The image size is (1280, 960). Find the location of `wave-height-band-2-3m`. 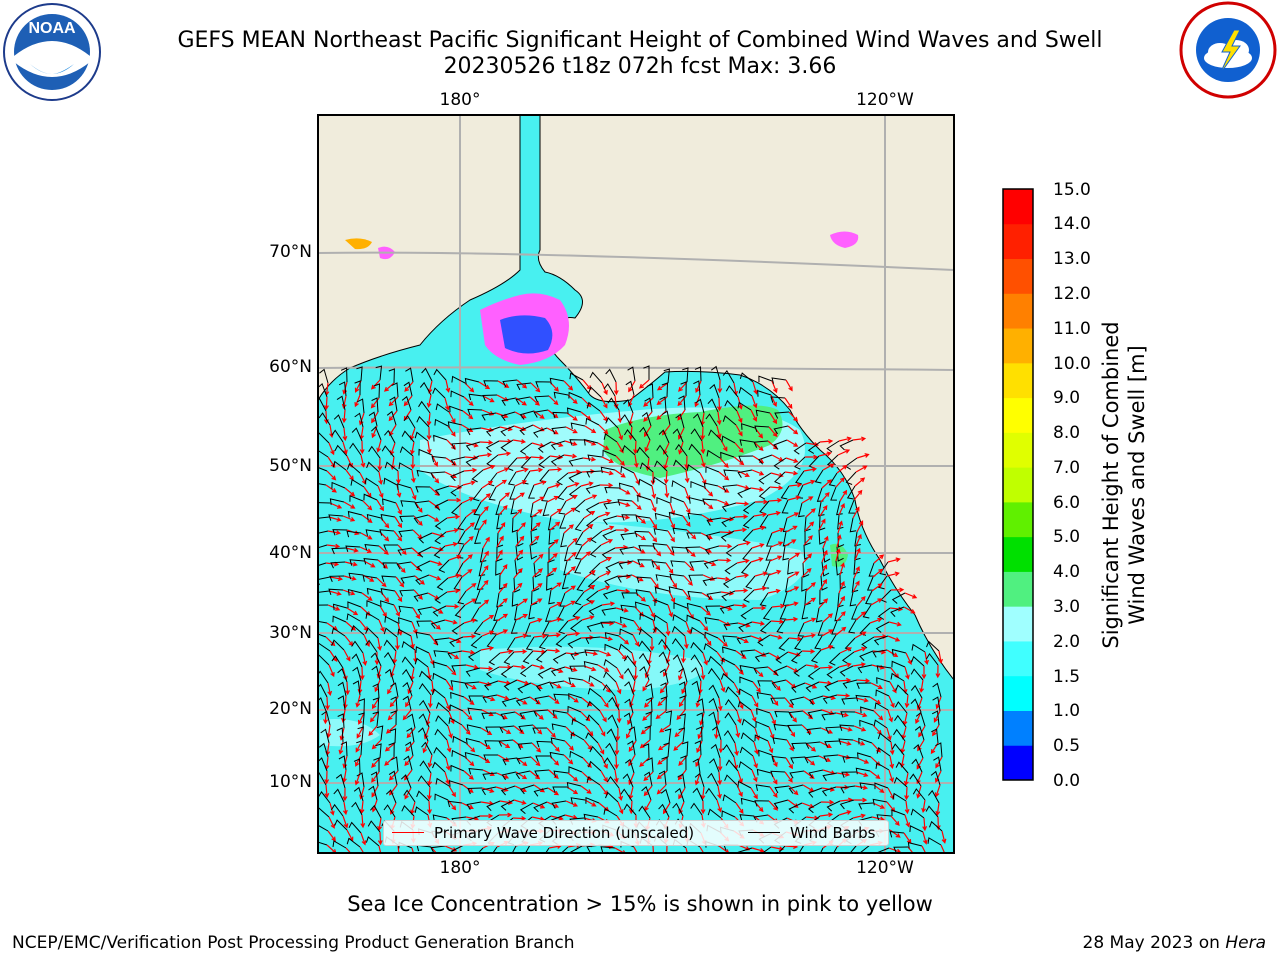

wave-height-band-2-3m is located at coordinates (350, 733).